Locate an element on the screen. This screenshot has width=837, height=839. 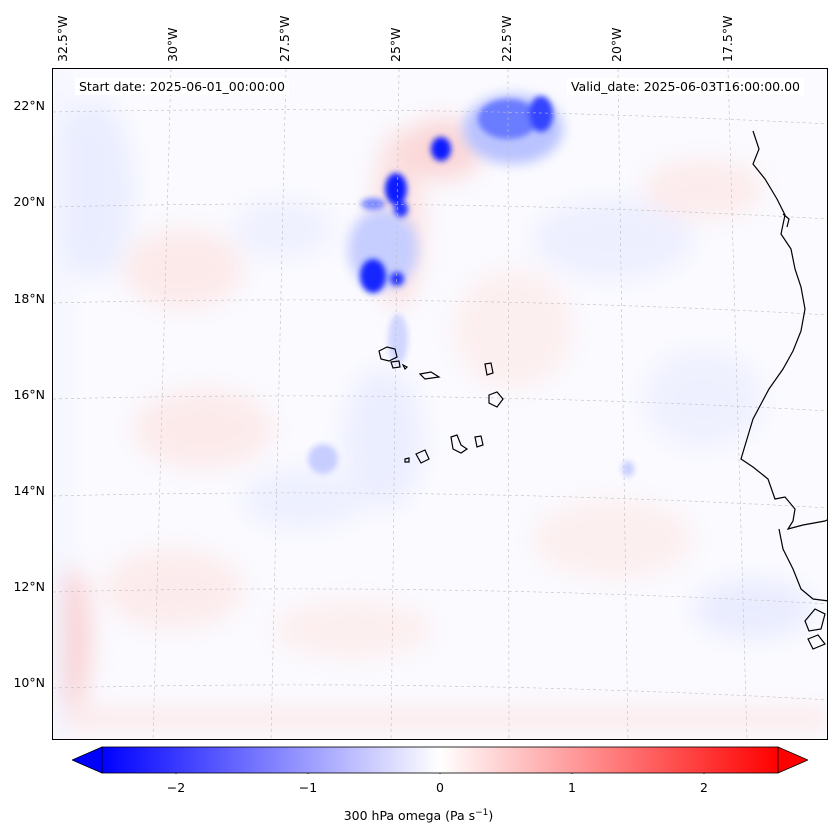
valid-date-label: Valid_date: 2025-06-03T16:00:00.00 is located at coordinates (685, 86).